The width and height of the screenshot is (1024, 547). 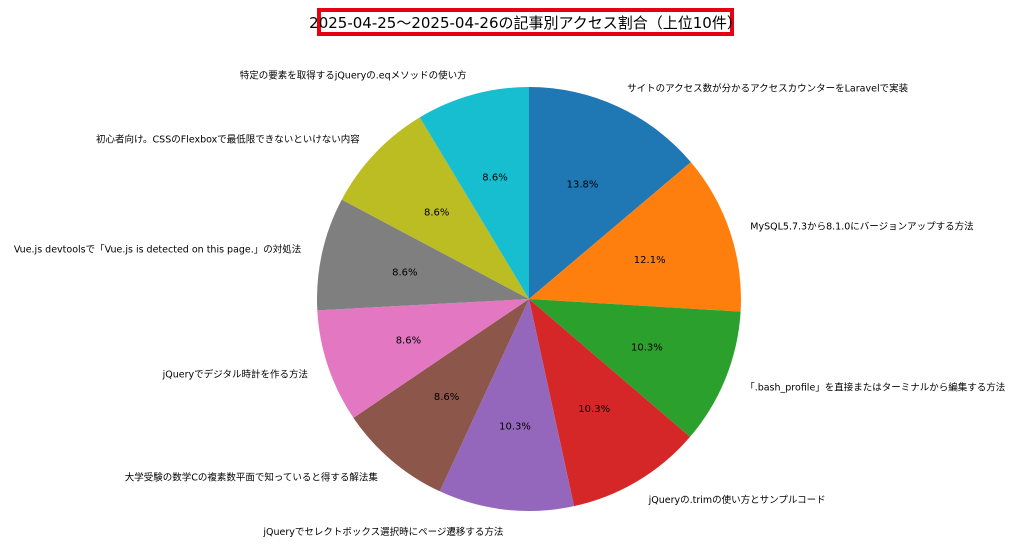 What do you see at coordinates (252, 478) in the screenshot?
I see `slice-category-label-6: 大学受験の数学Cの複素数平面で知っていると得する解法集` at bounding box center [252, 478].